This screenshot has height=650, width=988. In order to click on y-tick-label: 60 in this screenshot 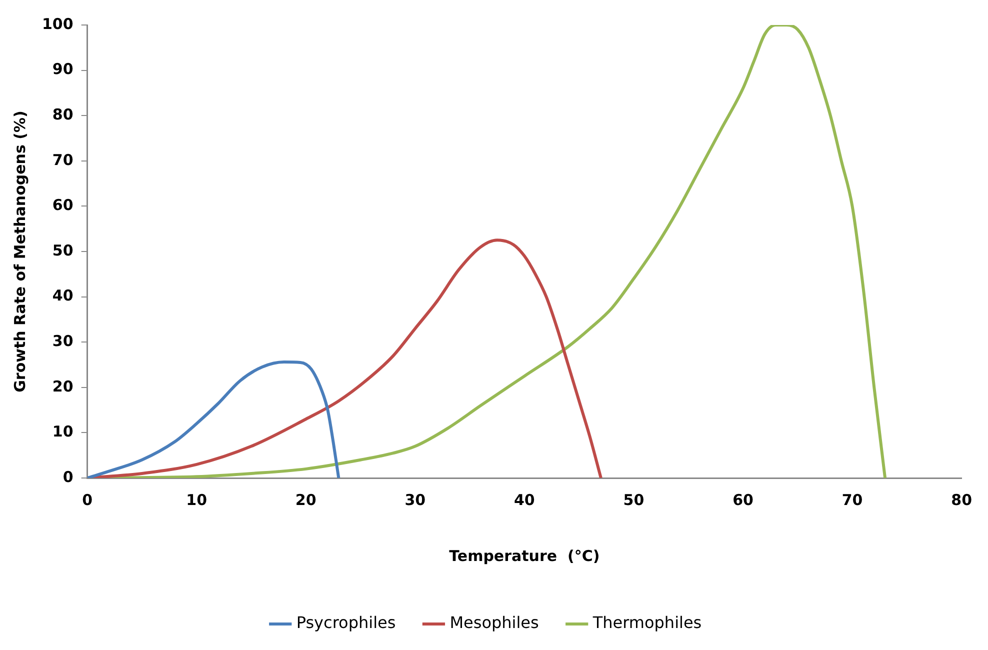, I will do `click(63, 205)`.